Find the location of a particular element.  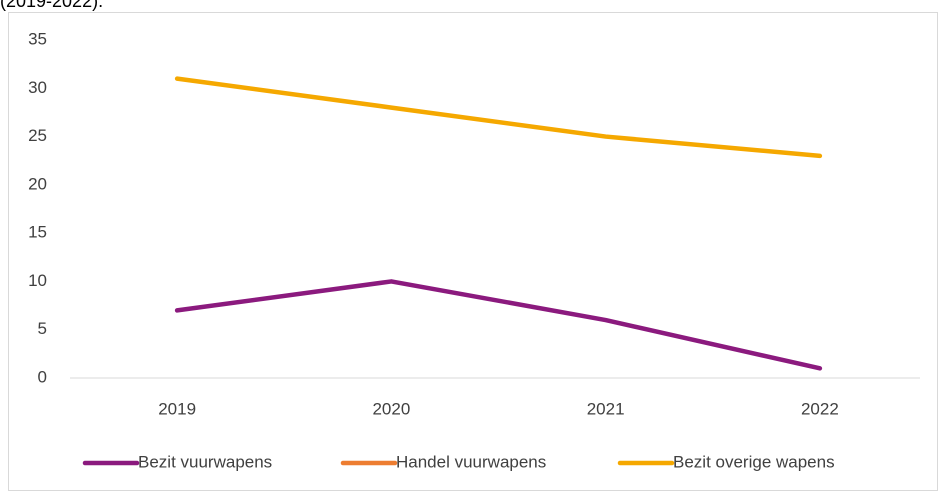

y-tick-label: 15 is located at coordinates (37, 232).